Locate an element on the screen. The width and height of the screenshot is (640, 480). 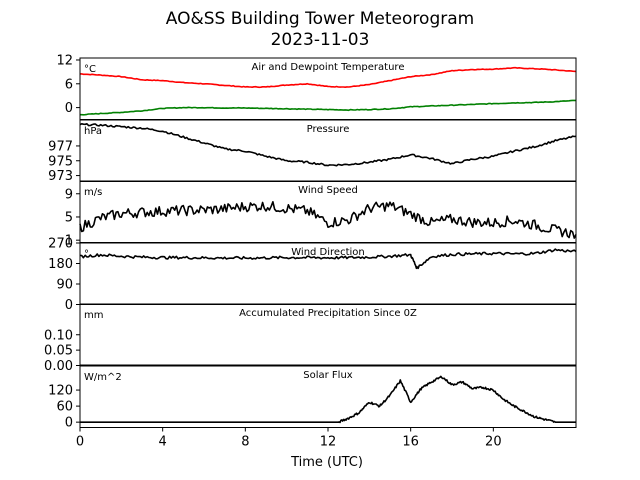
wind-speed-series-line is located at coordinates (328, 220).